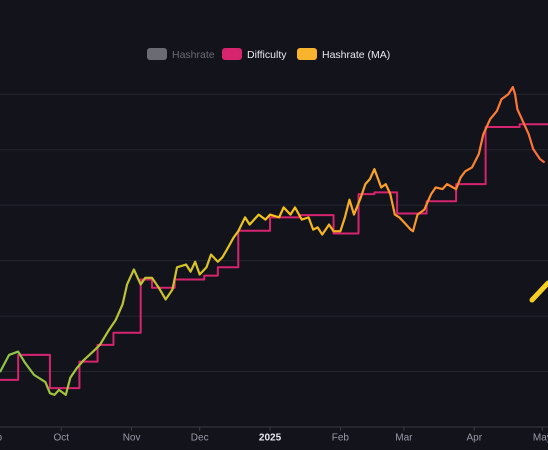 The image size is (548, 450). What do you see at coordinates (61, 438) in the screenshot?
I see `x-tick-label: Oct` at bounding box center [61, 438].